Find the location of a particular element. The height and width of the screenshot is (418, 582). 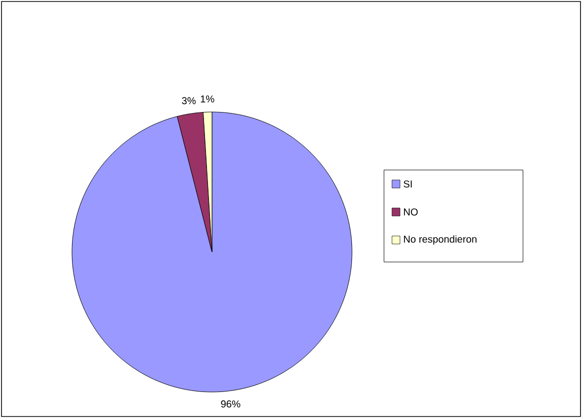

data-label: 96% is located at coordinates (230, 404).